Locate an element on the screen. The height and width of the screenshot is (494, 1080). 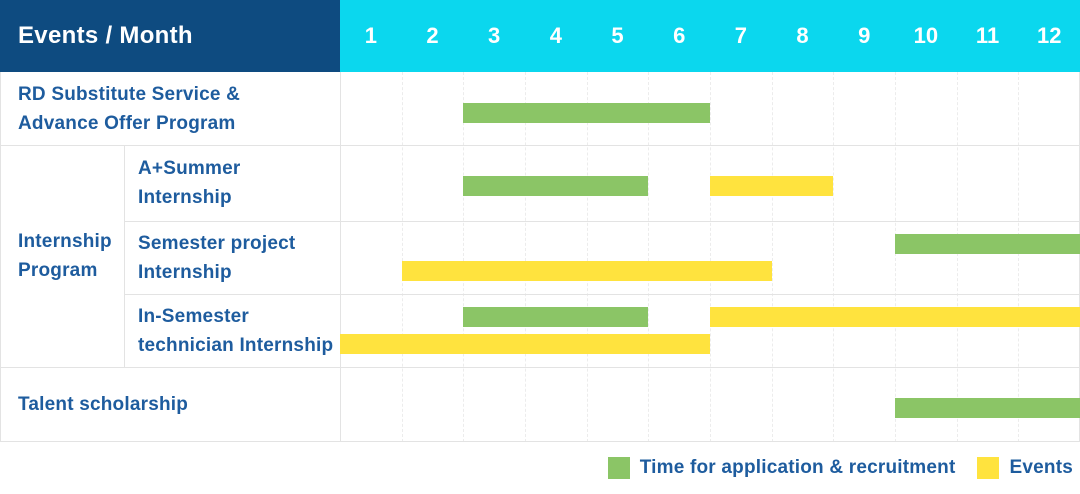
label-chart-divider is located at coordinates (340, 257).